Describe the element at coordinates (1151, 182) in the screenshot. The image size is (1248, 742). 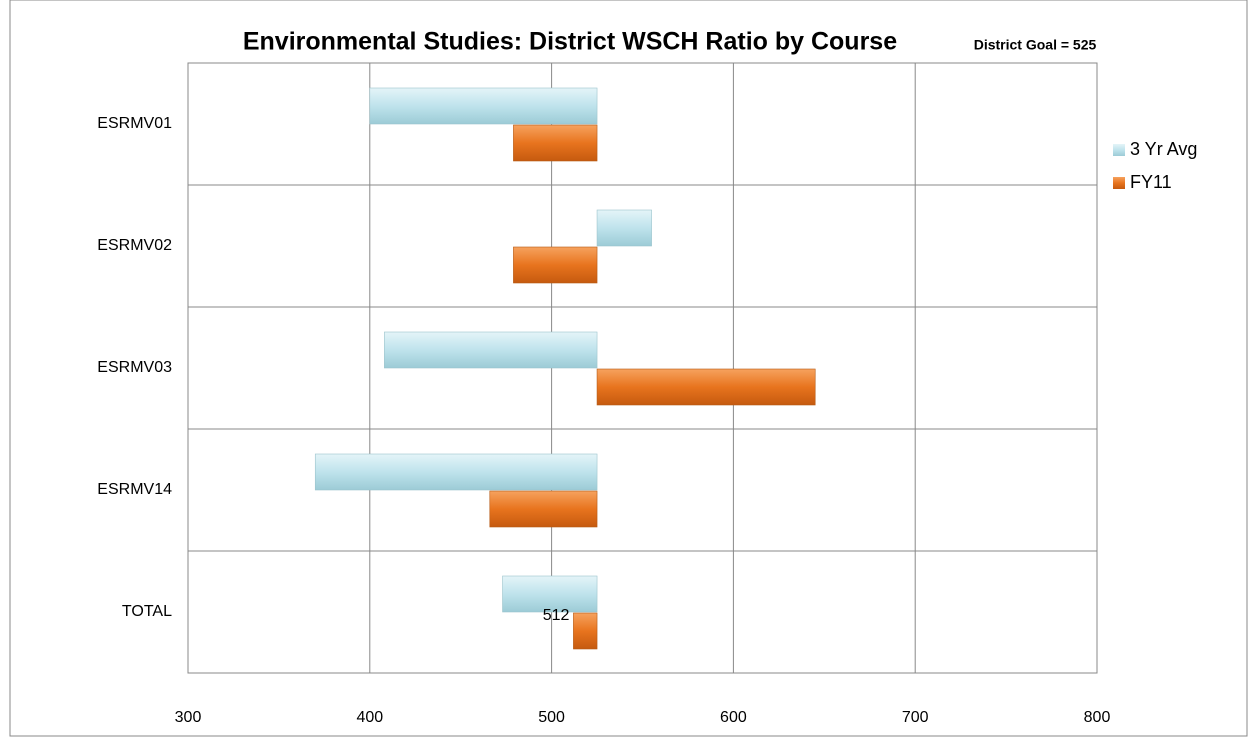
I see `legend-label: FY11` at that location.